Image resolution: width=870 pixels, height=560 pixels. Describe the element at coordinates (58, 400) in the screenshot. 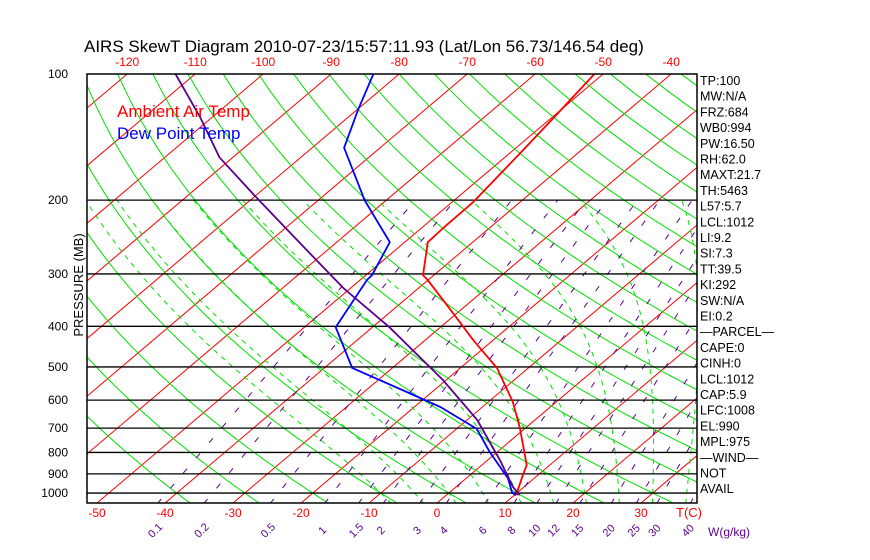

I see `pressure-tick-label: 600` at that location.